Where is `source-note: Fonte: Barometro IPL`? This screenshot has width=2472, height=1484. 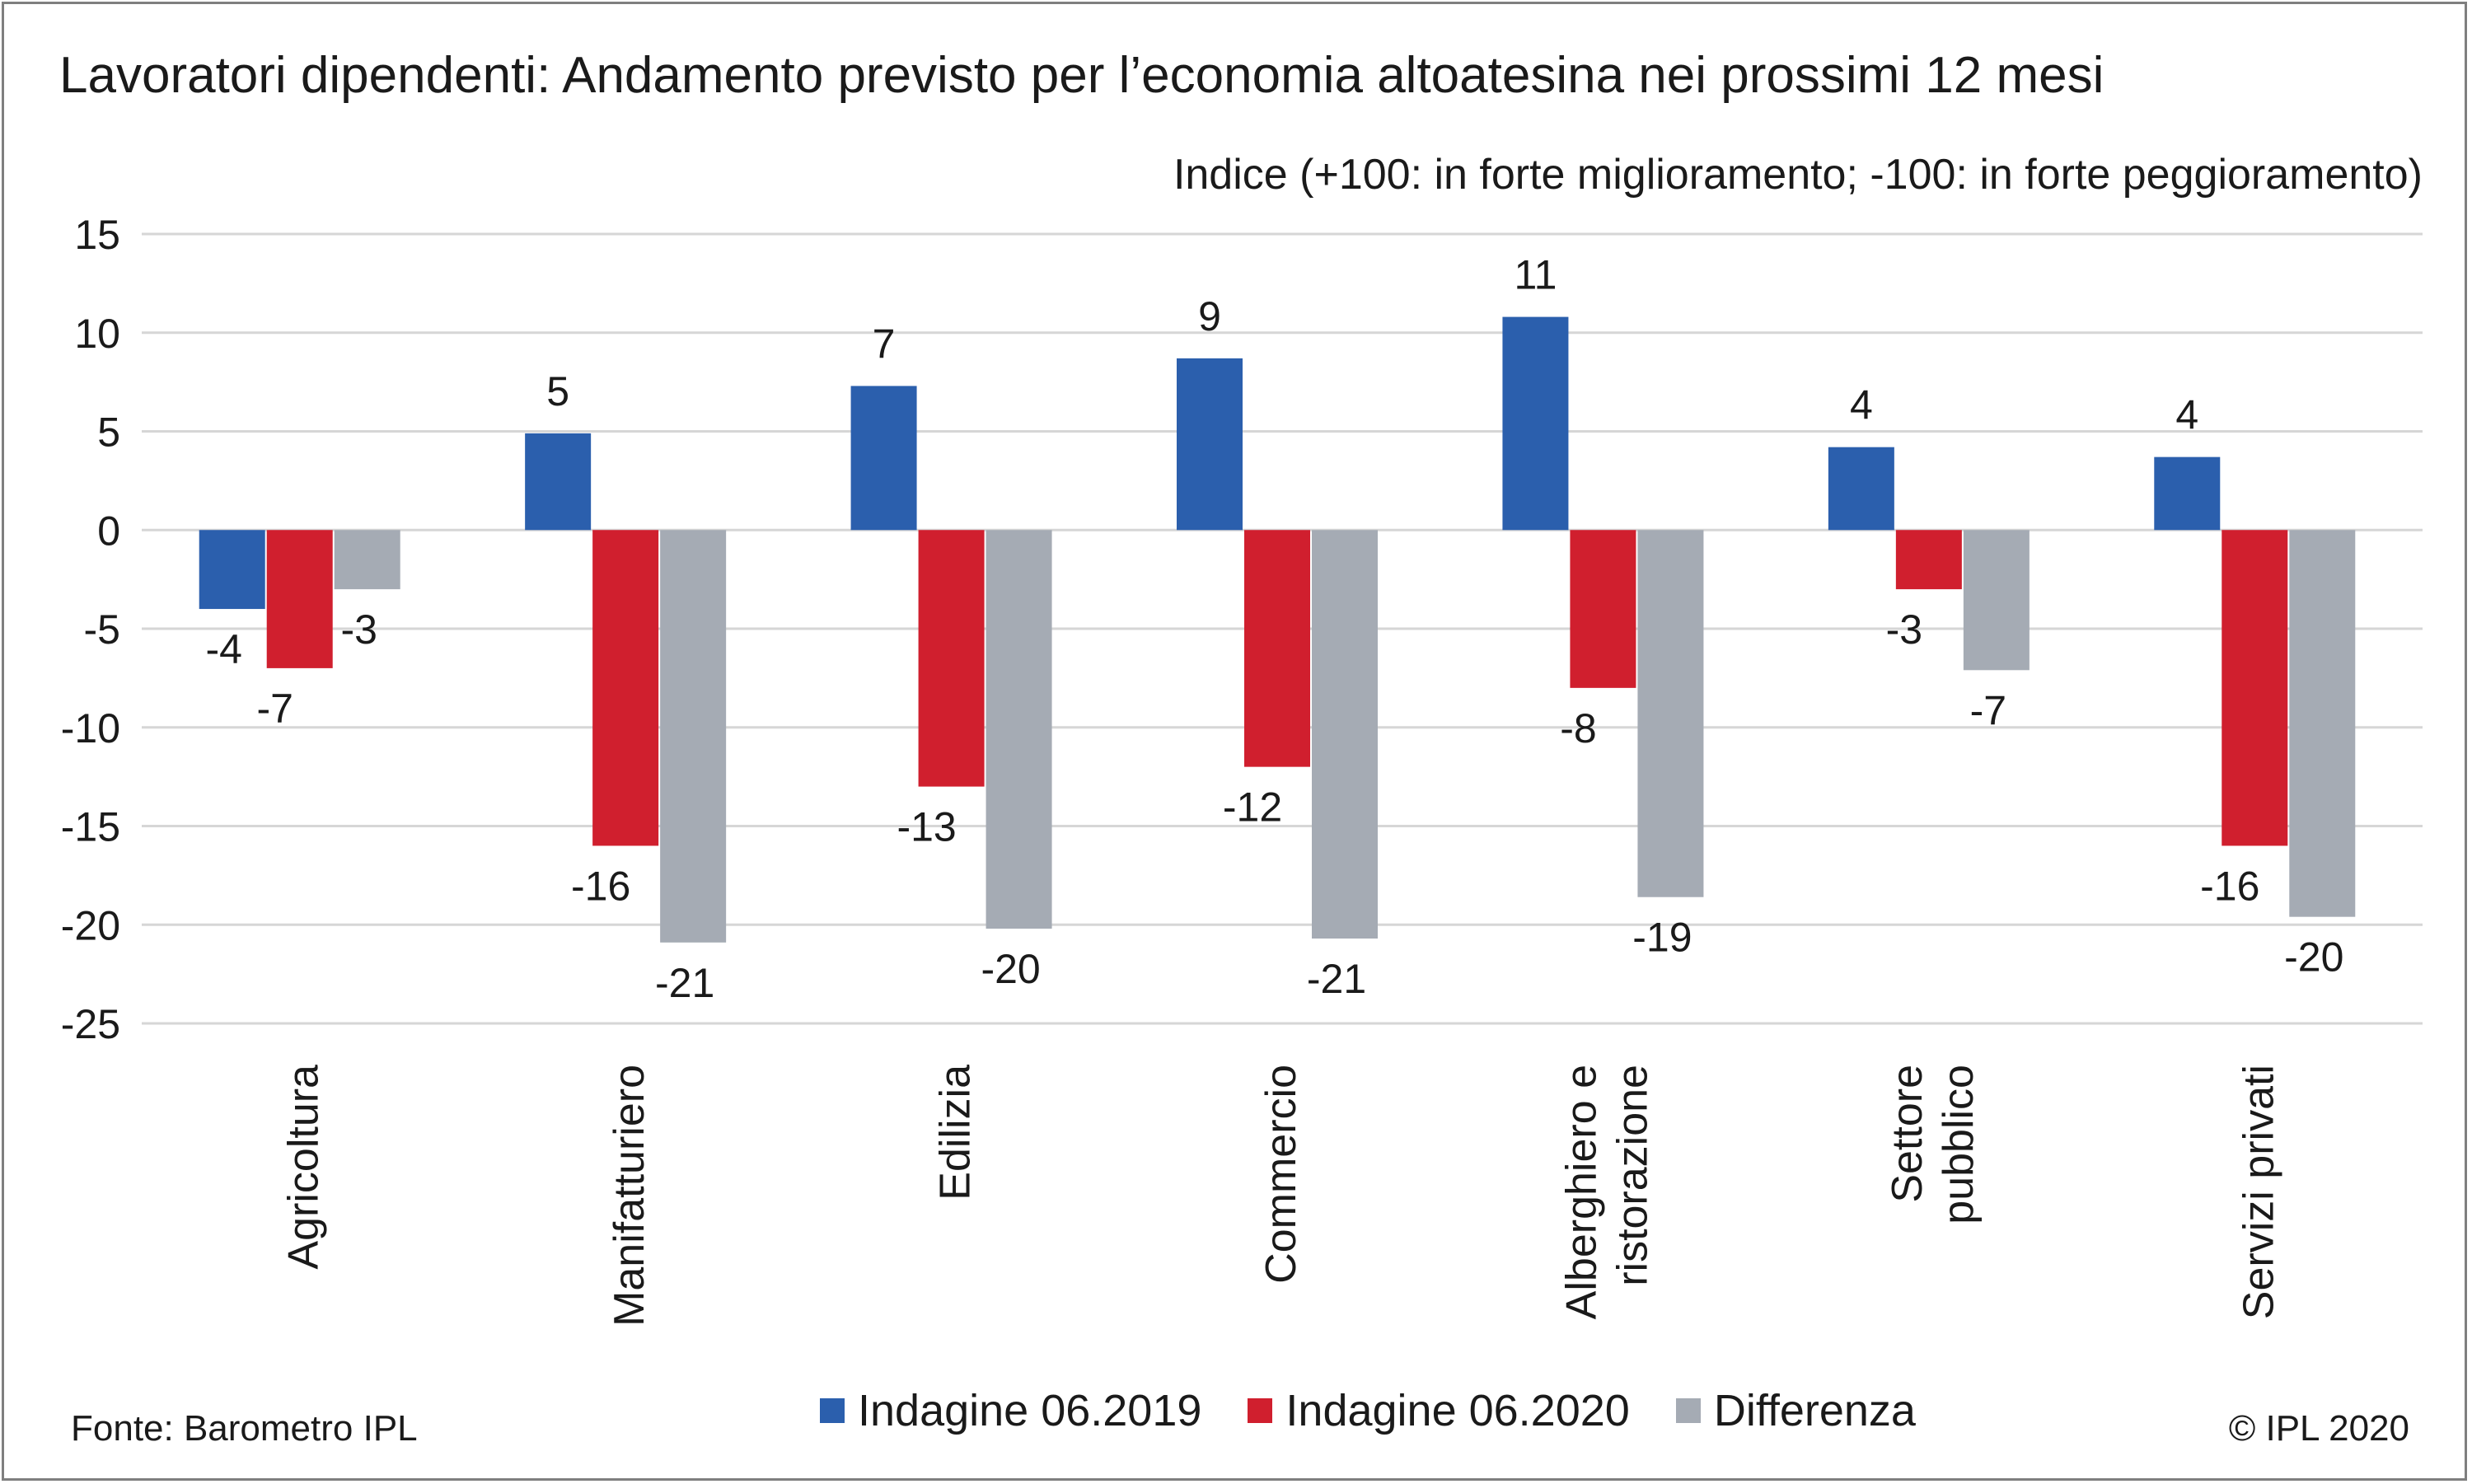
source-note: Fonte: Barometro IPL is located at coordinates (244, 1429).